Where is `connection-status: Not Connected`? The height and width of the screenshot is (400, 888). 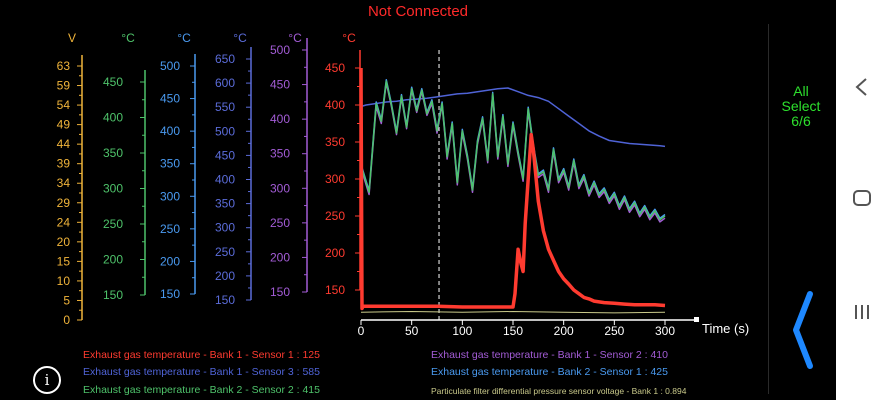 connection-status: Not Connected is located at coordinates (418, 11).